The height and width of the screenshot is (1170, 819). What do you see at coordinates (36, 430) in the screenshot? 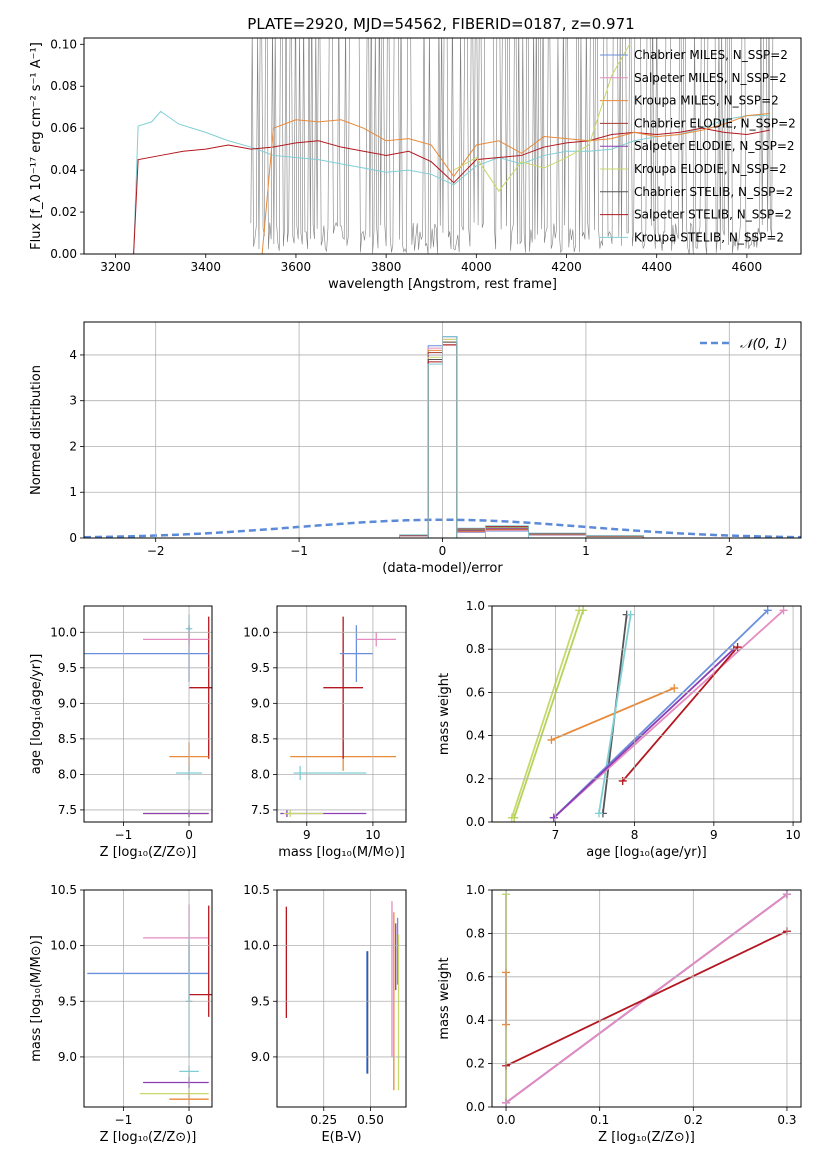
I see `y-axis-label: Normed distribution` at bounding box center [36, 430].